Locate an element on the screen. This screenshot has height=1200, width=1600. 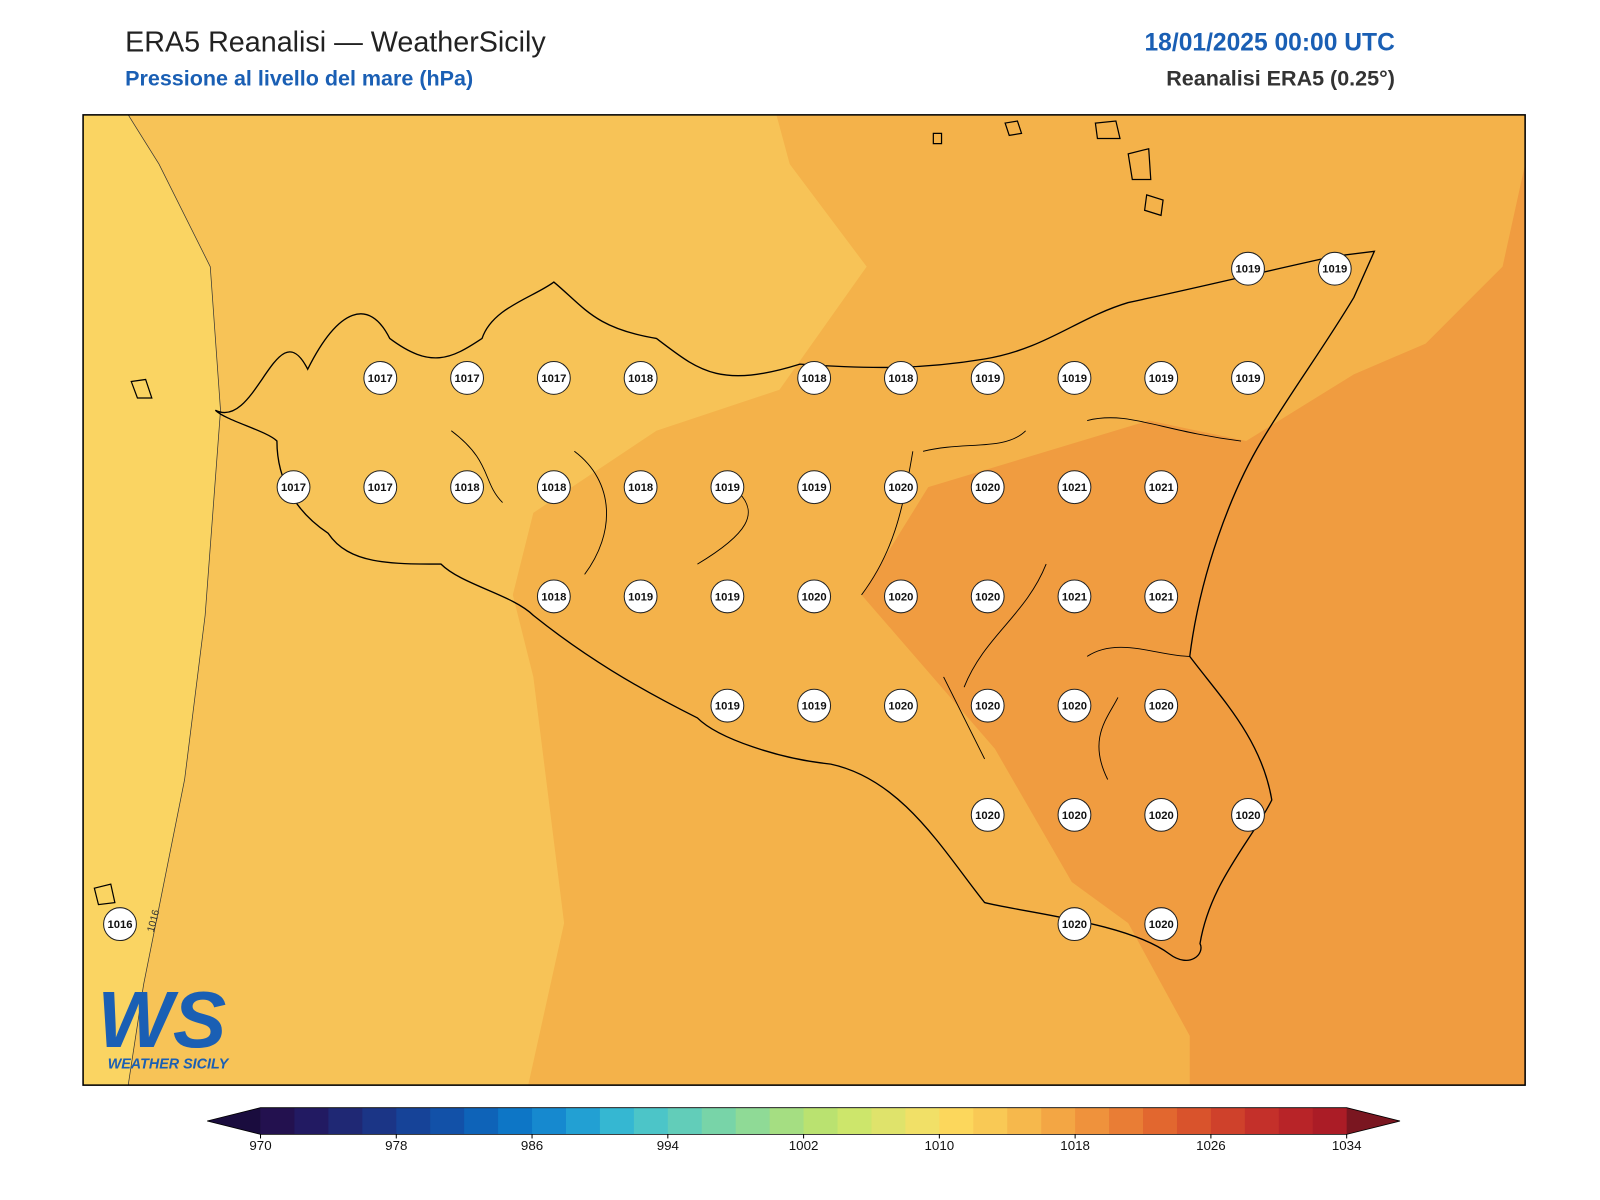
station-value: 1016 is located at coordinates (119, 925).